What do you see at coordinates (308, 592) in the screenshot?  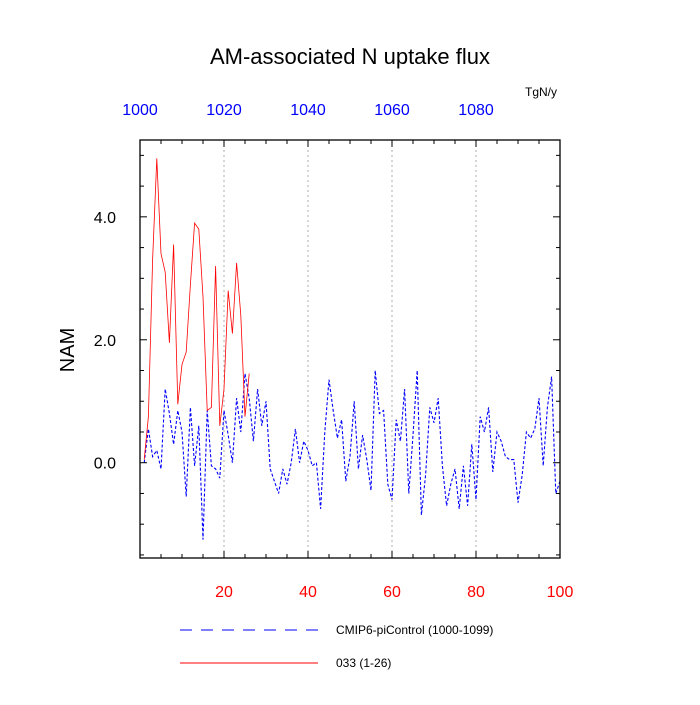 I see `x-tick-label-bottom: 40` at bounding box center [308, 592].